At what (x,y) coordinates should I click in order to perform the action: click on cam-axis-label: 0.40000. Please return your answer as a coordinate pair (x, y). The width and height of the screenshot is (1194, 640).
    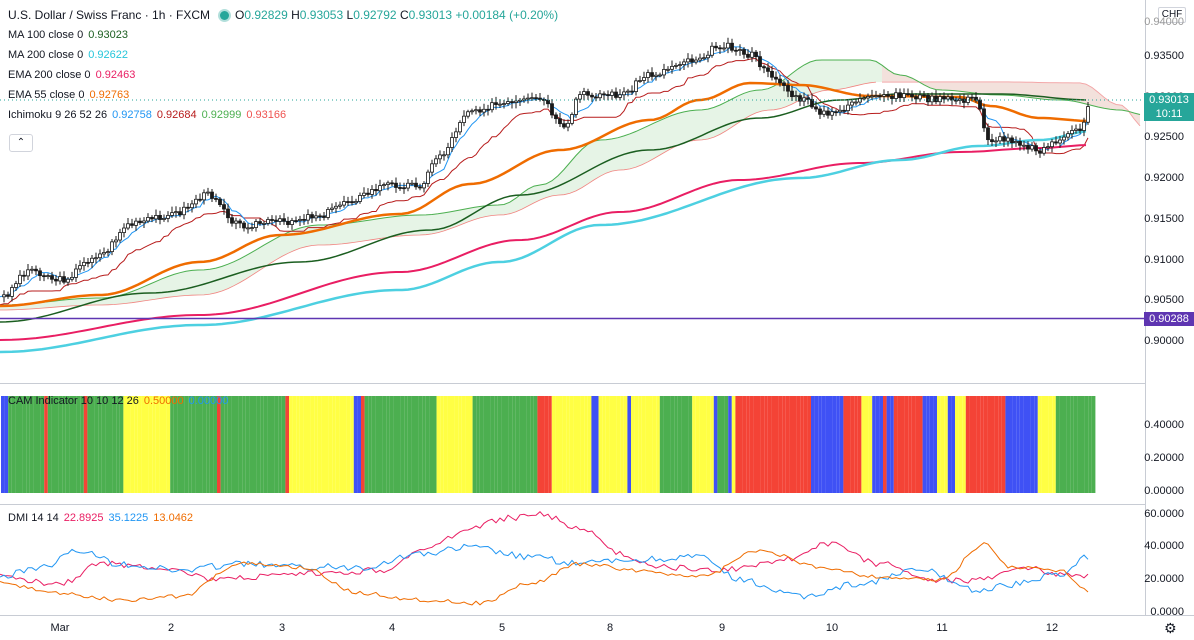
    Looking at the image, I should click on (1164, 425).